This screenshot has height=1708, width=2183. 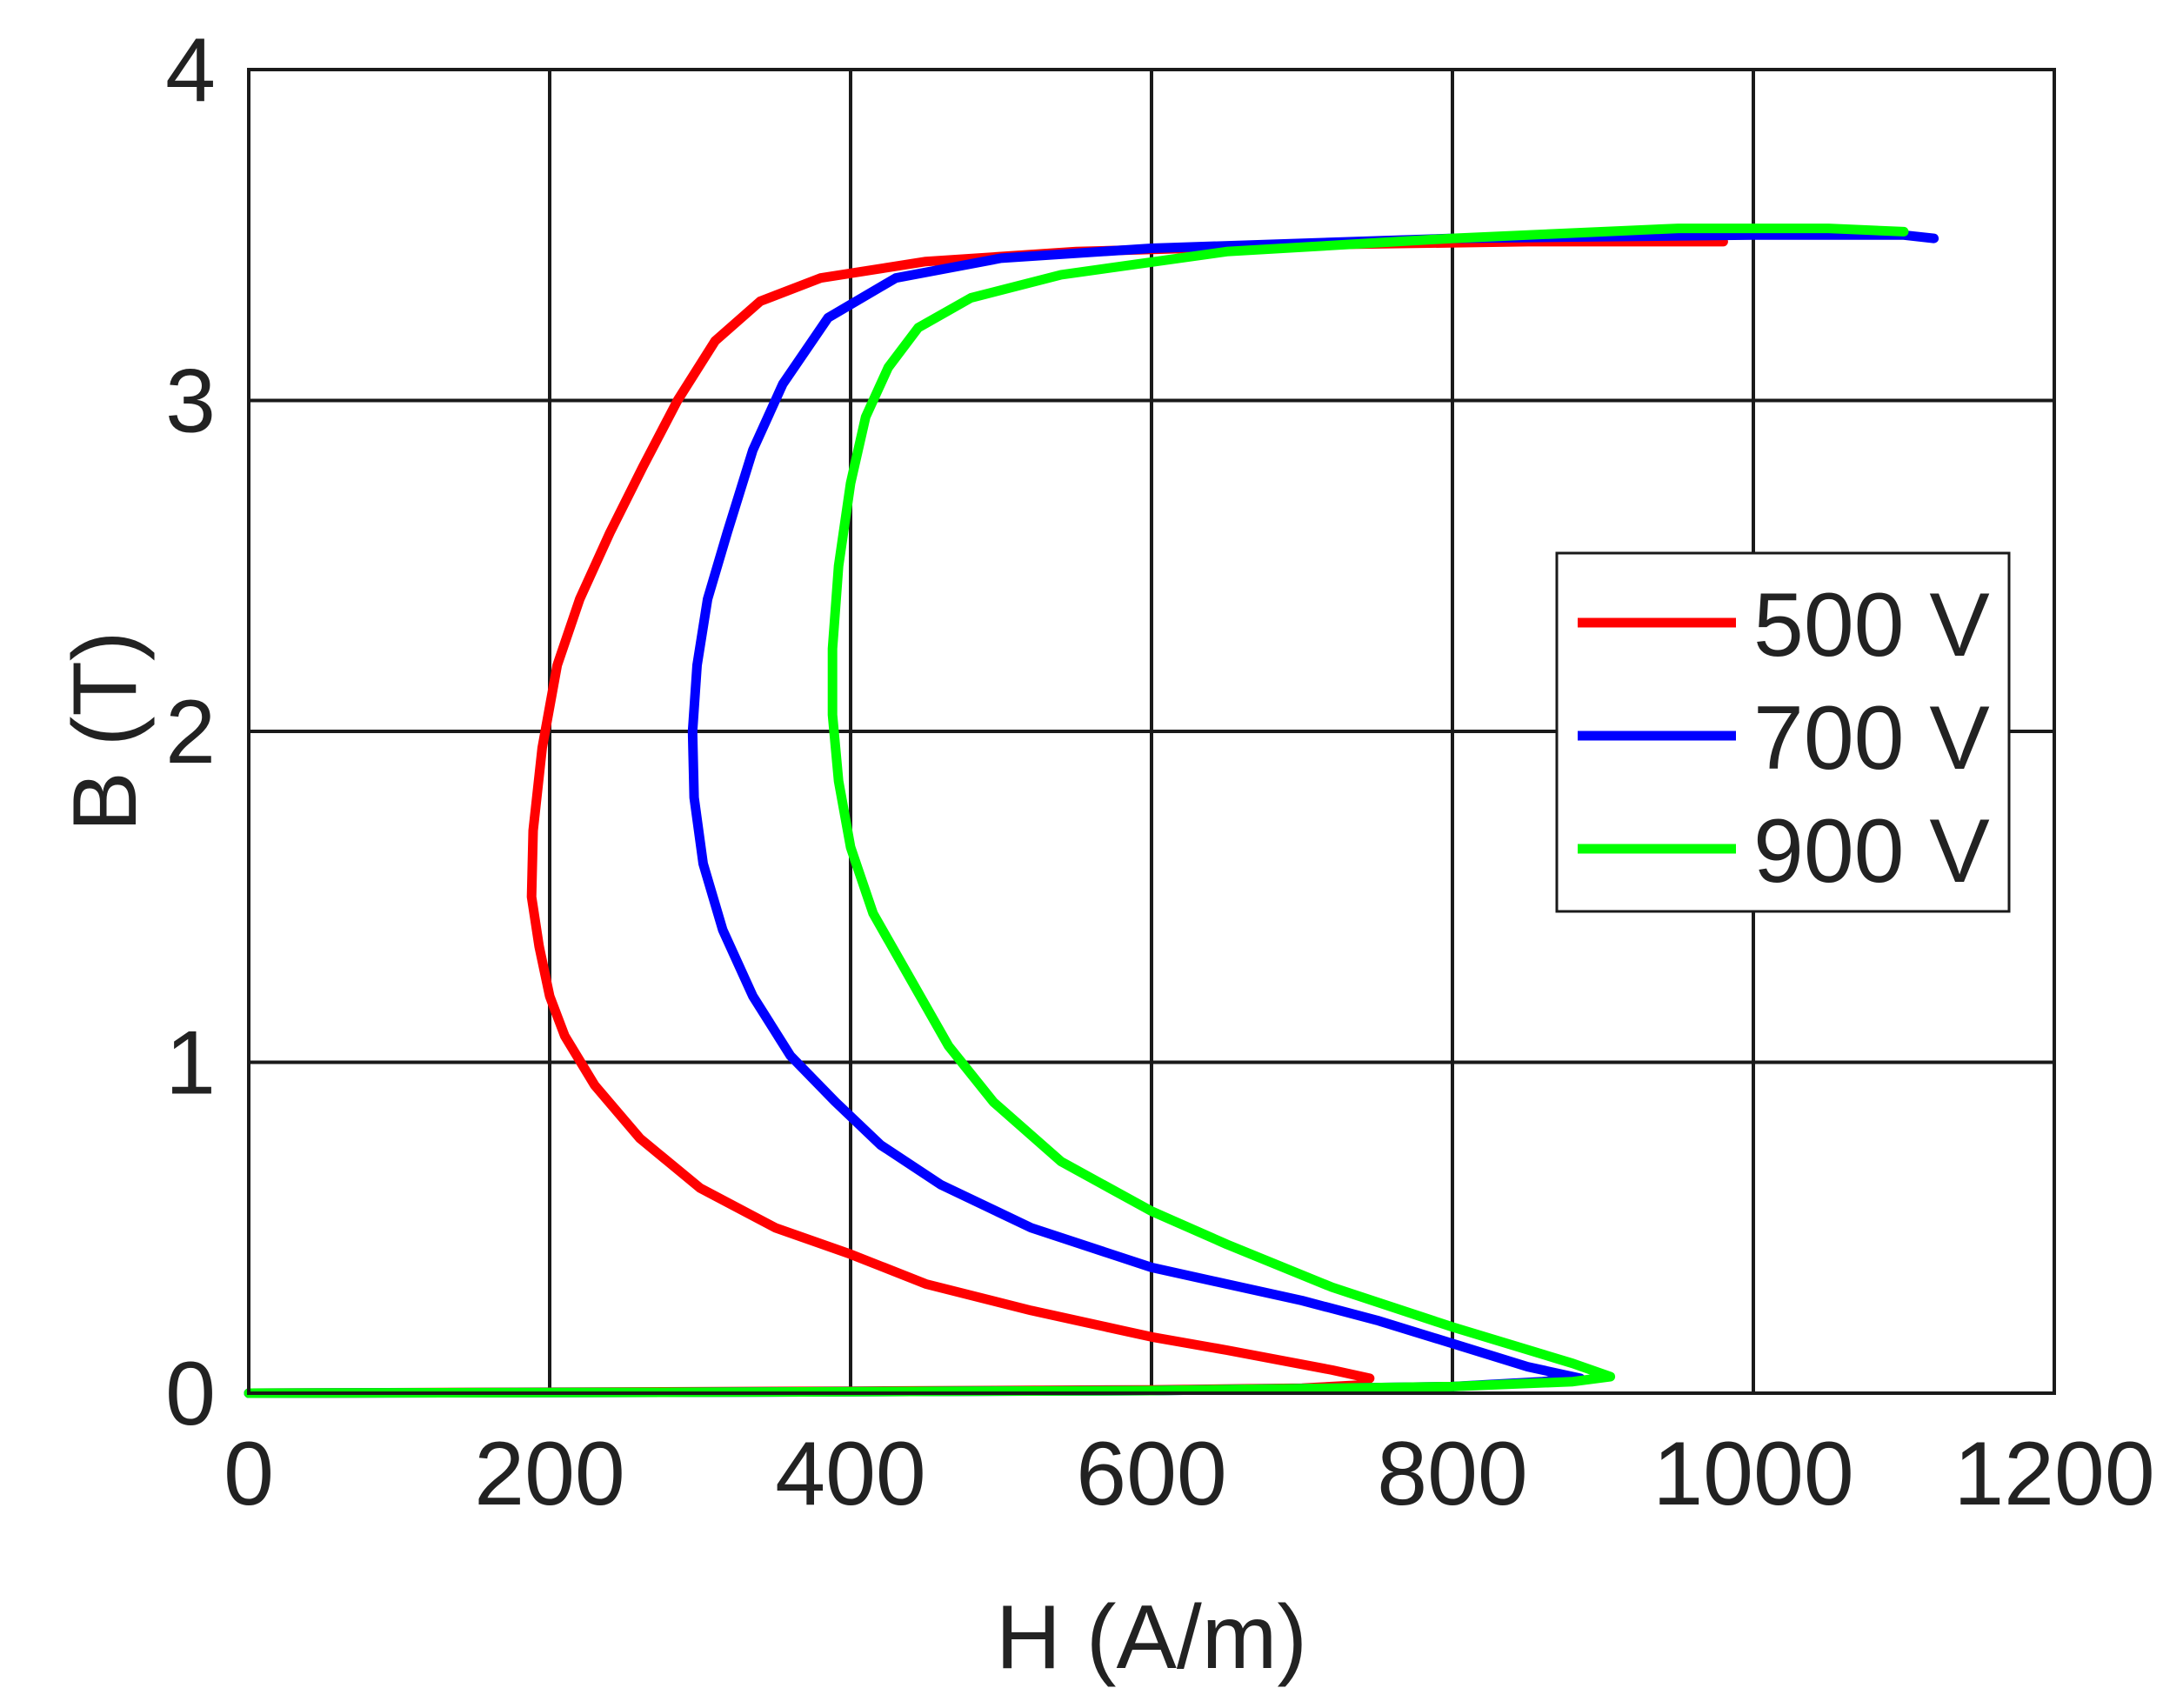 What do you see at coordinates (549, 1474) in the screenshot?
I see `x-tick-label: 200` at bounding box center [549, 1474].